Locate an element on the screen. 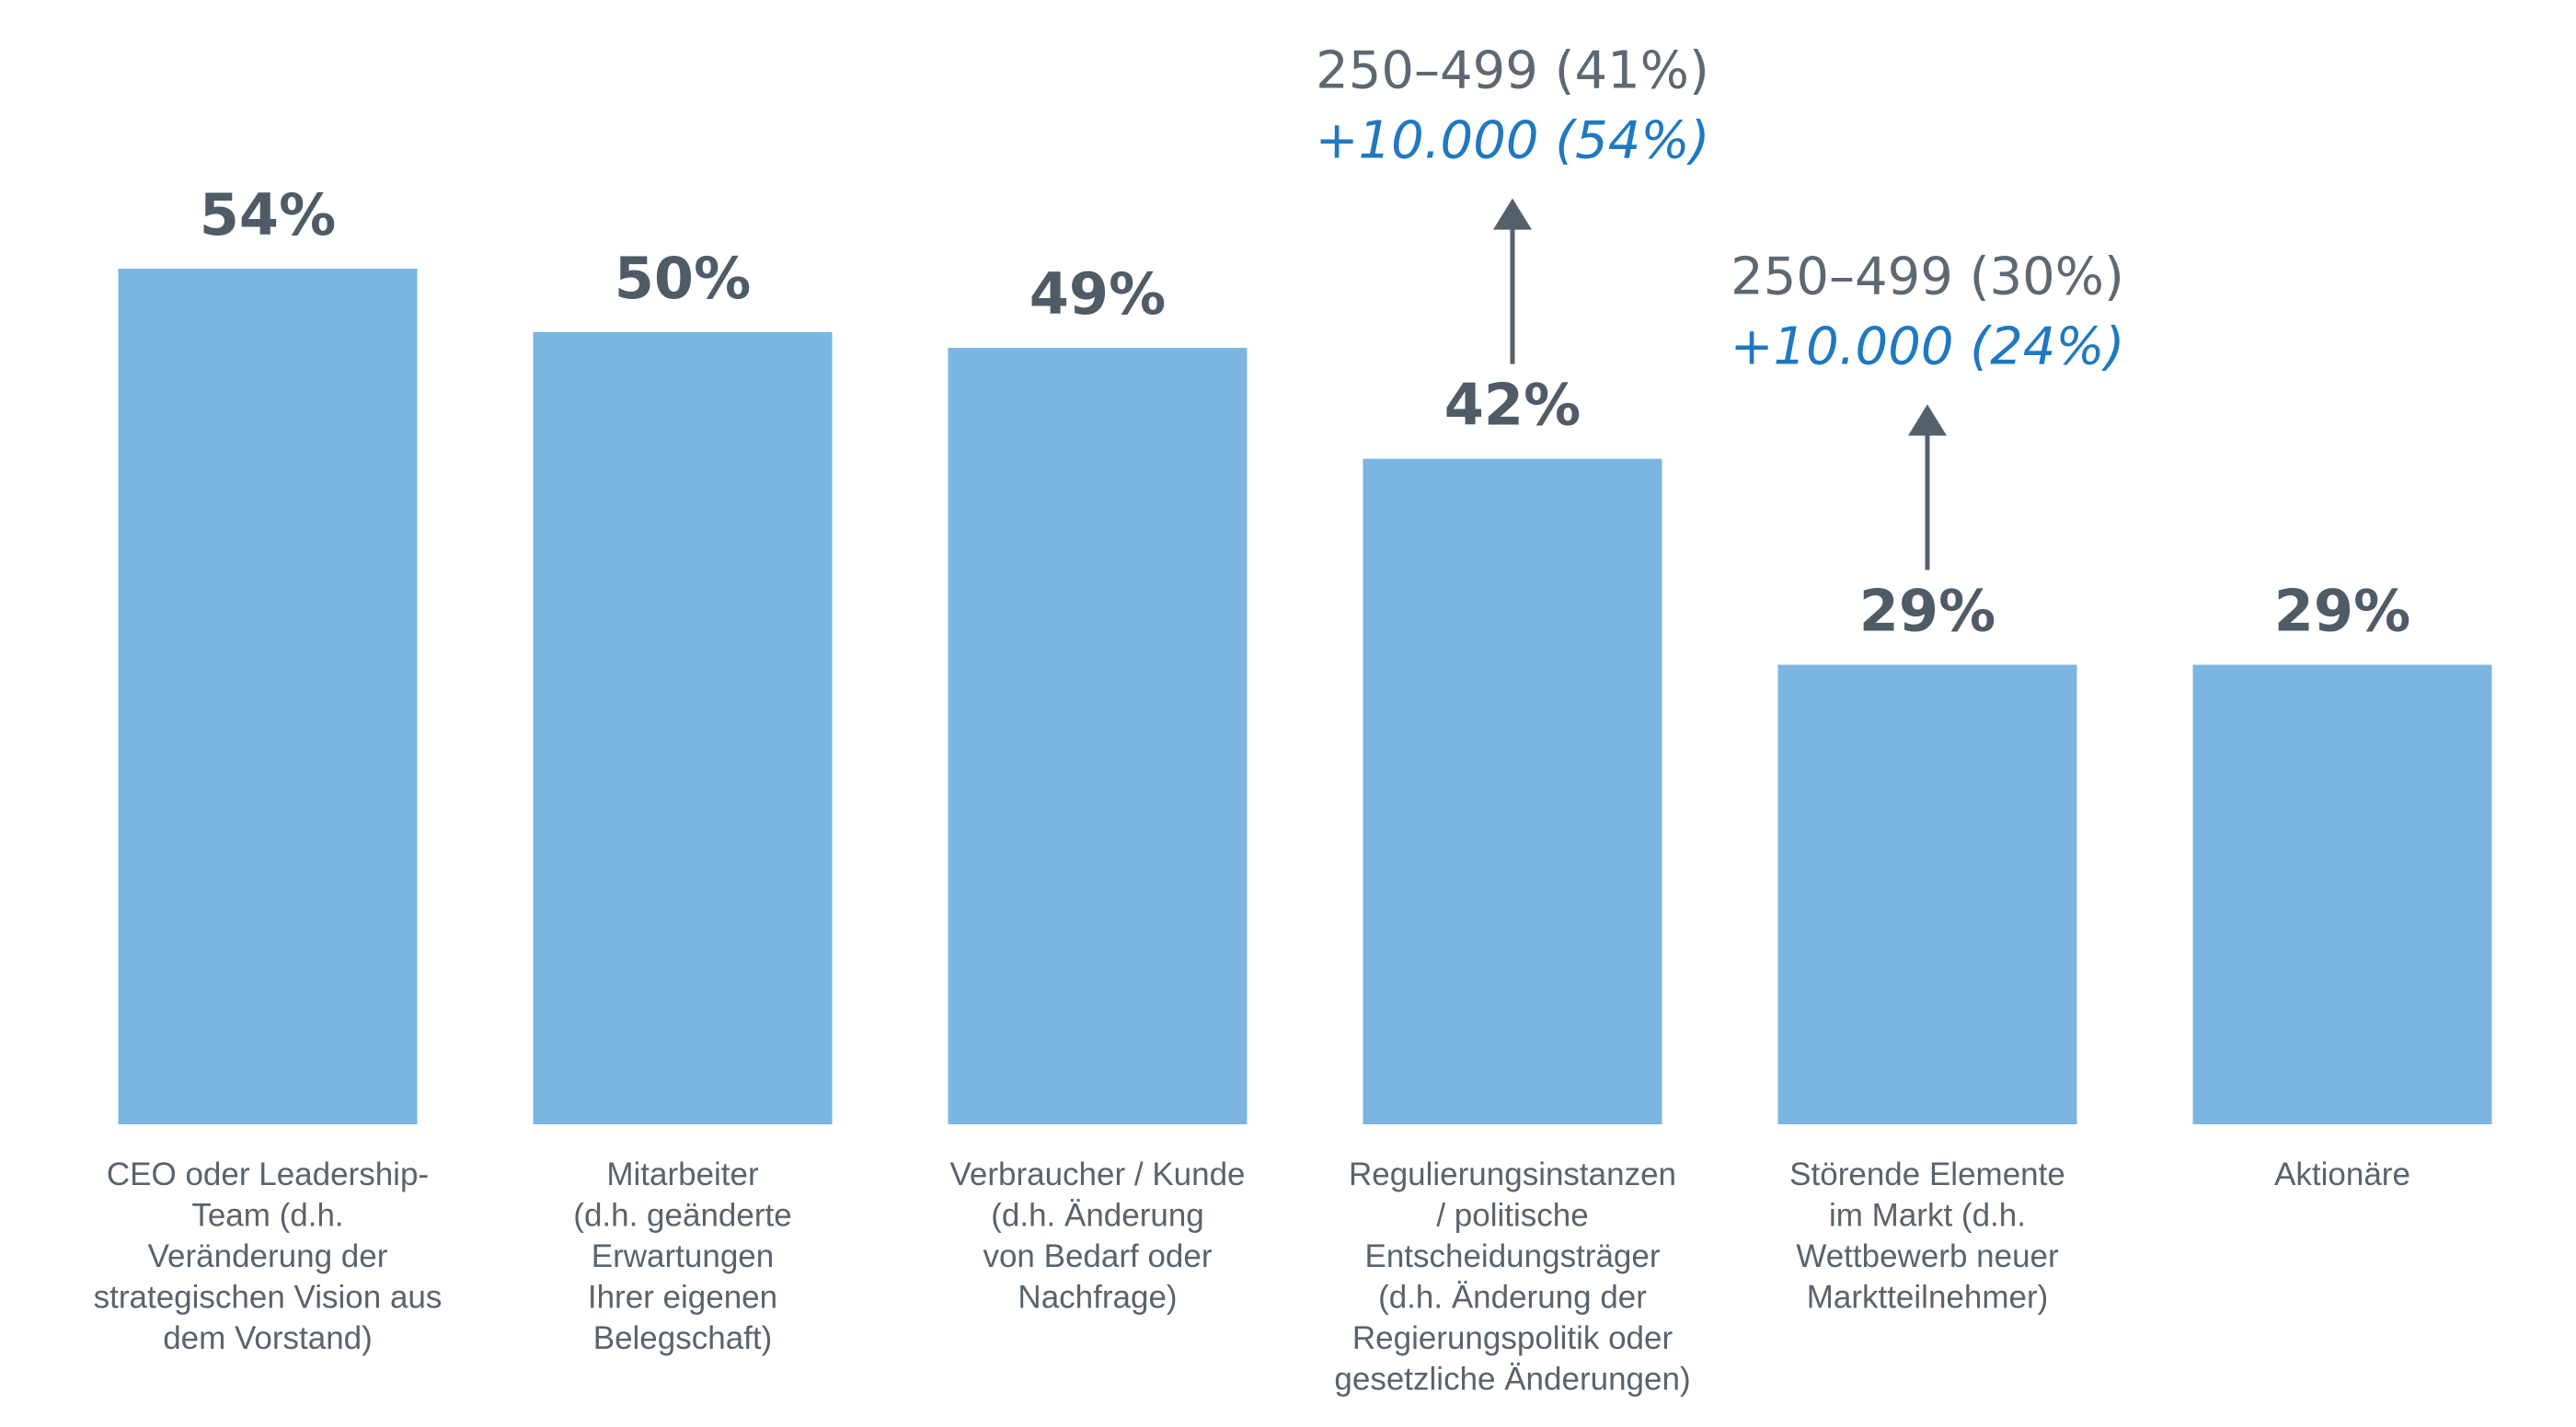 The image size is (2576, 1427). category-label-line: Mitarbeiter is located at coordinates (682, 1174).